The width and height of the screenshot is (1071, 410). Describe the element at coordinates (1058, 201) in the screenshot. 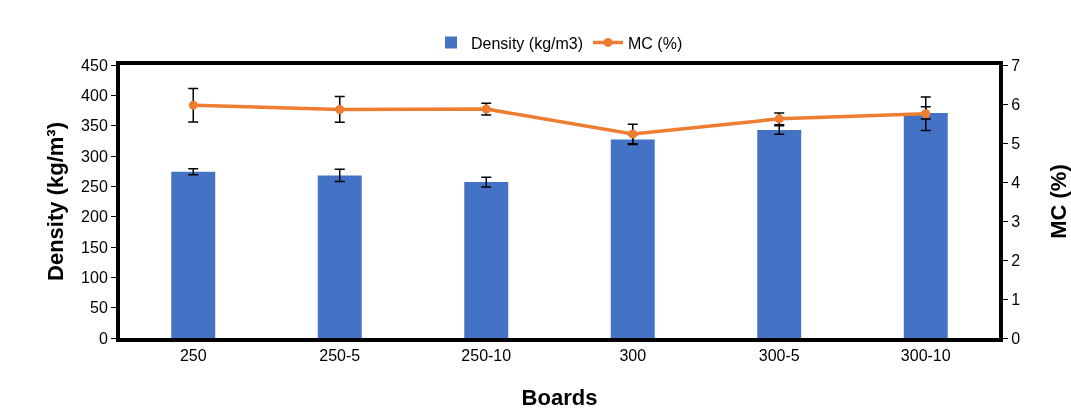

I see `y2-axis-title: MC (%)` at that location.